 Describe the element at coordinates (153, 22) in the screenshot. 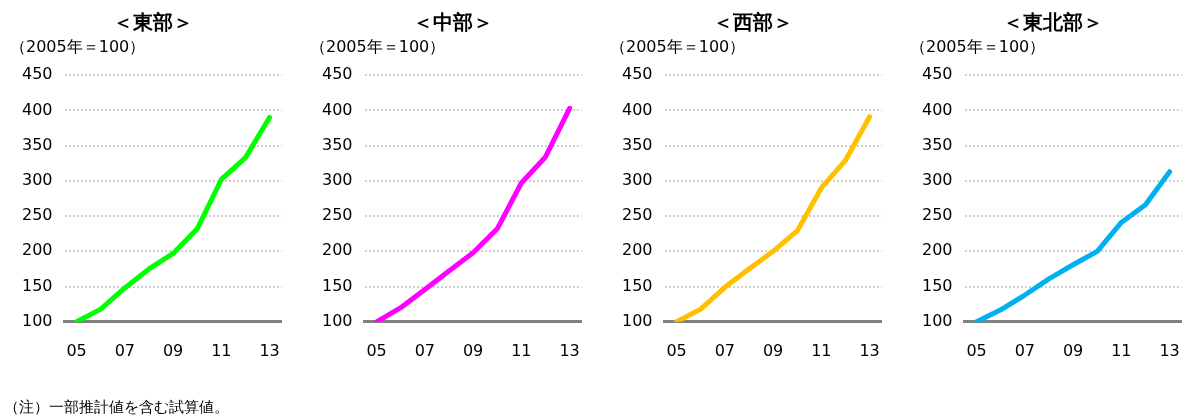

I see `chart-title: ＜東部＞` at that location.